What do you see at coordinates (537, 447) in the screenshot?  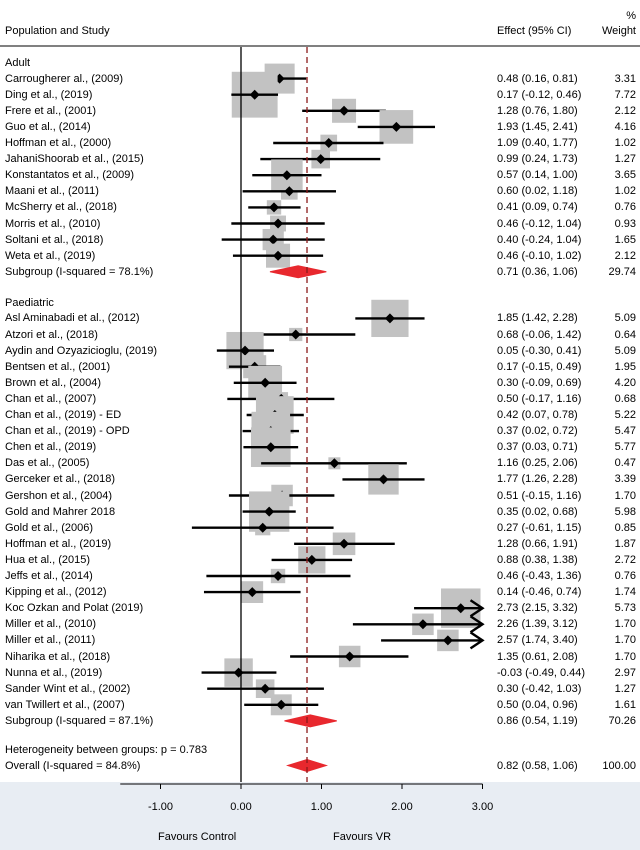 I see `effect-ci-text: 0.37 (0.03, 0.71)` at bounding box center [537, 447].